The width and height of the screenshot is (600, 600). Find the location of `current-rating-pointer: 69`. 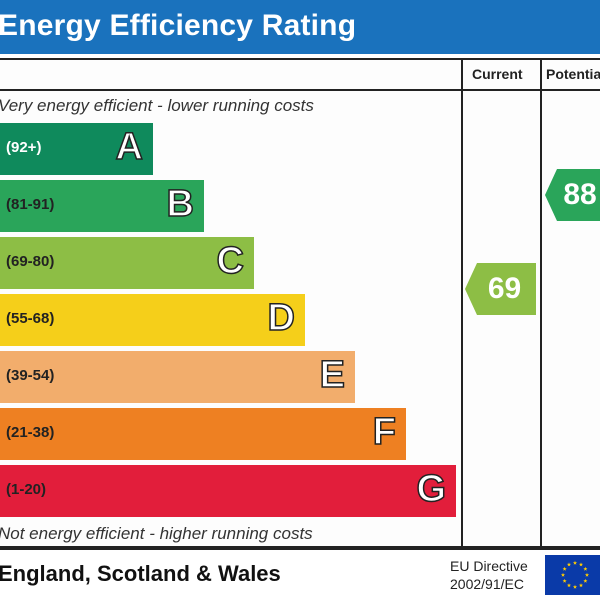

current-rating-pointer: 69 is located at coordinates (500, 289).